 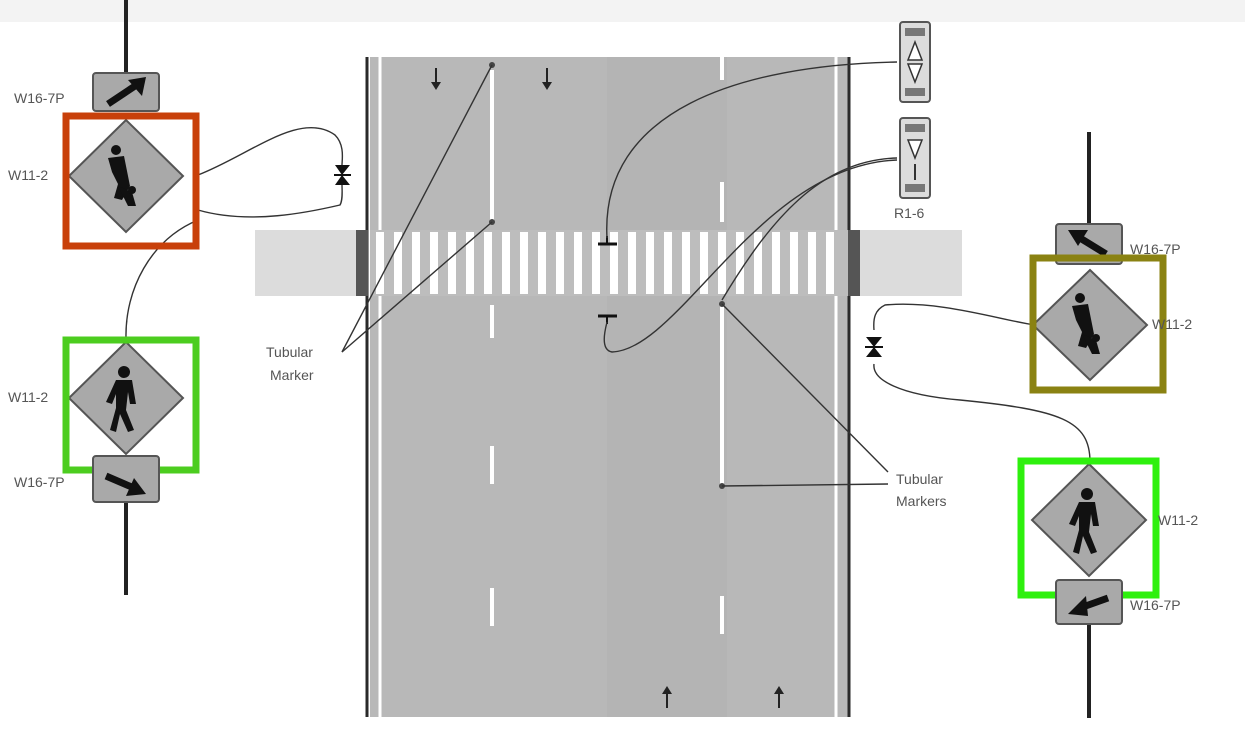 I want to click on right-top-arrow-plaque, so click(x=1089, y=244).